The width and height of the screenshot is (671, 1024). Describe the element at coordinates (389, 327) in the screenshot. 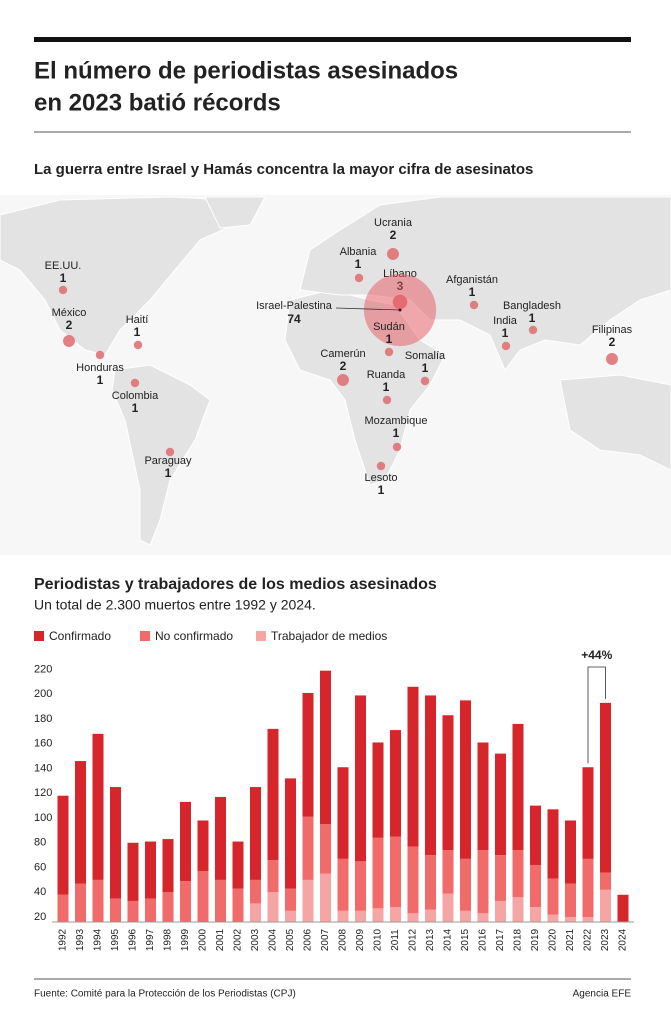

I see `place-name: Sudán` at that location.